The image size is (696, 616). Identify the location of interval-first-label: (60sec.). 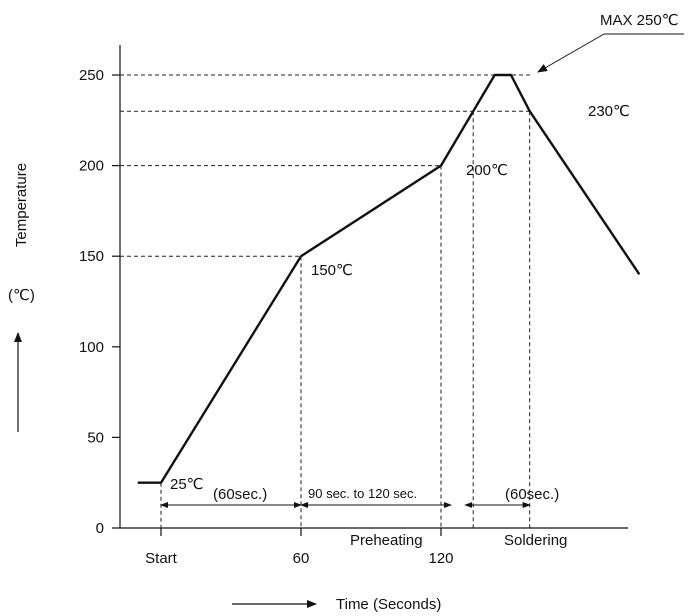
(240, 494).